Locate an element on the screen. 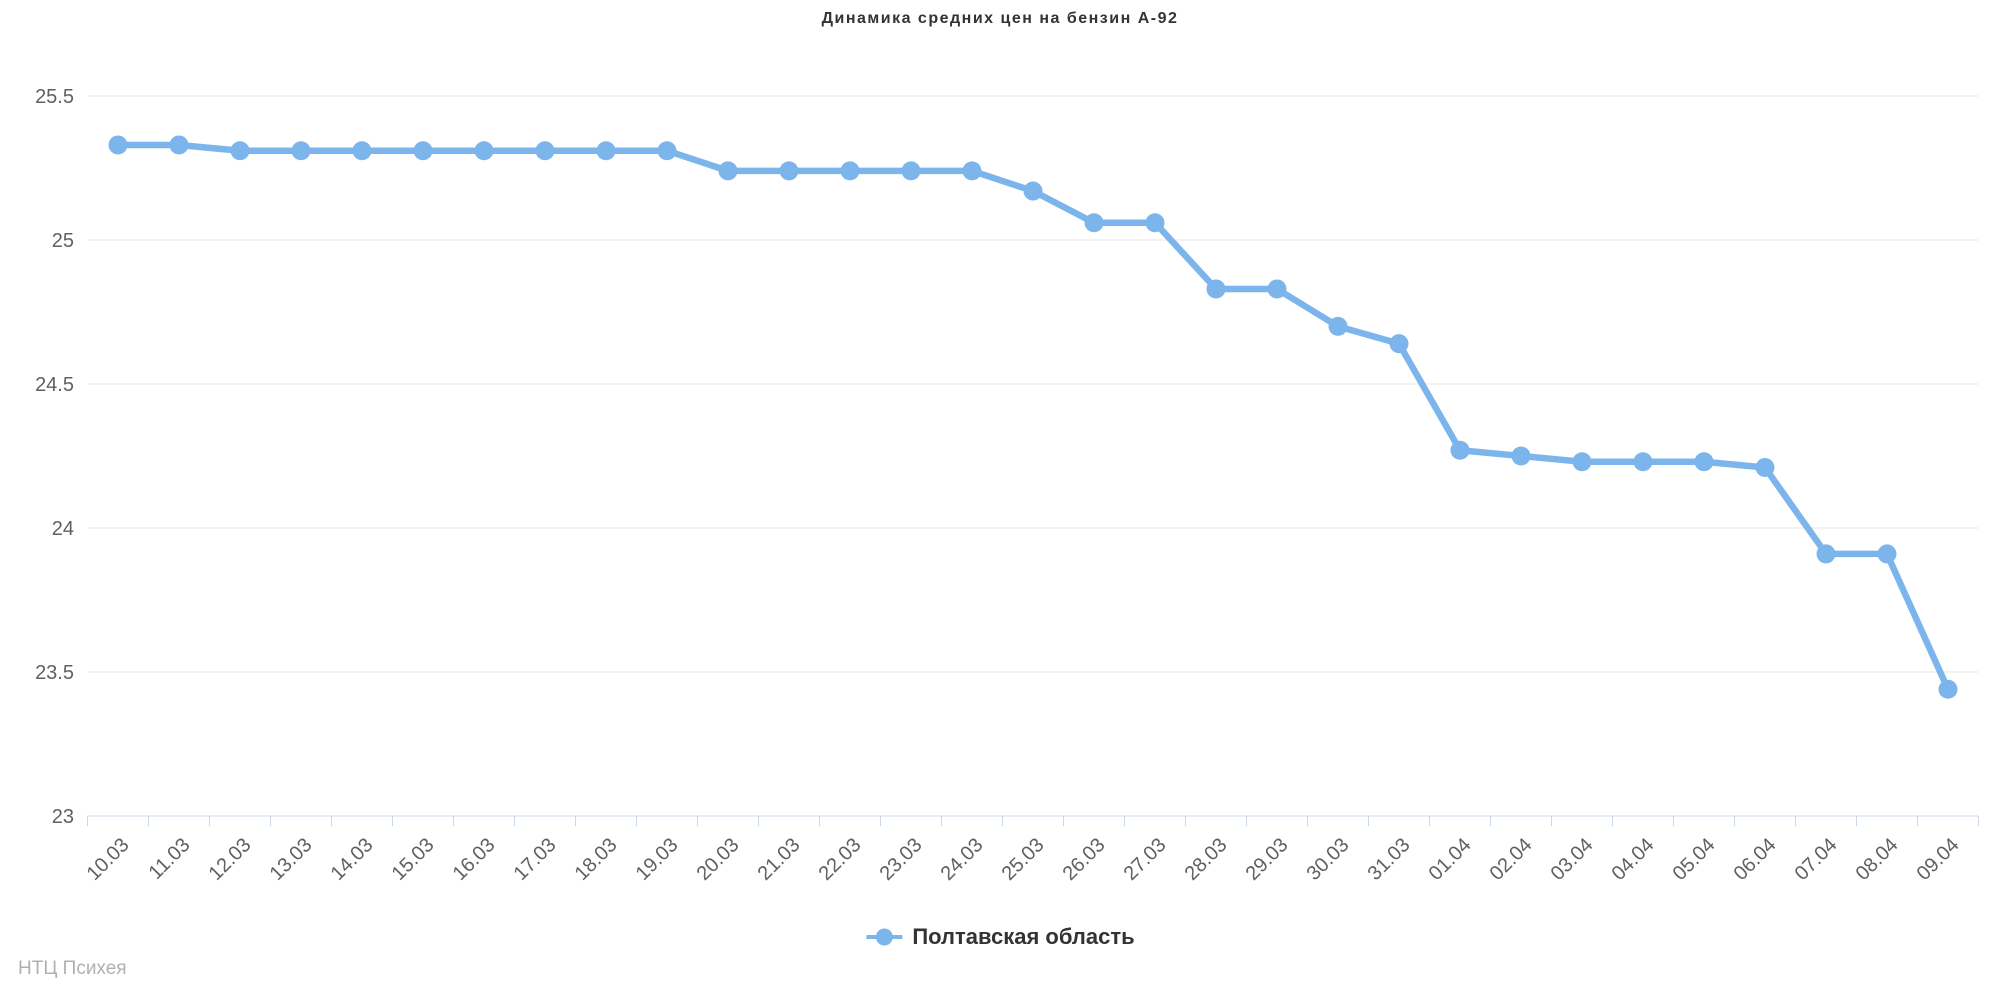 The image size is (2000, 1000). y-axis-label: 25.5 is located at coordinates (54, 97).